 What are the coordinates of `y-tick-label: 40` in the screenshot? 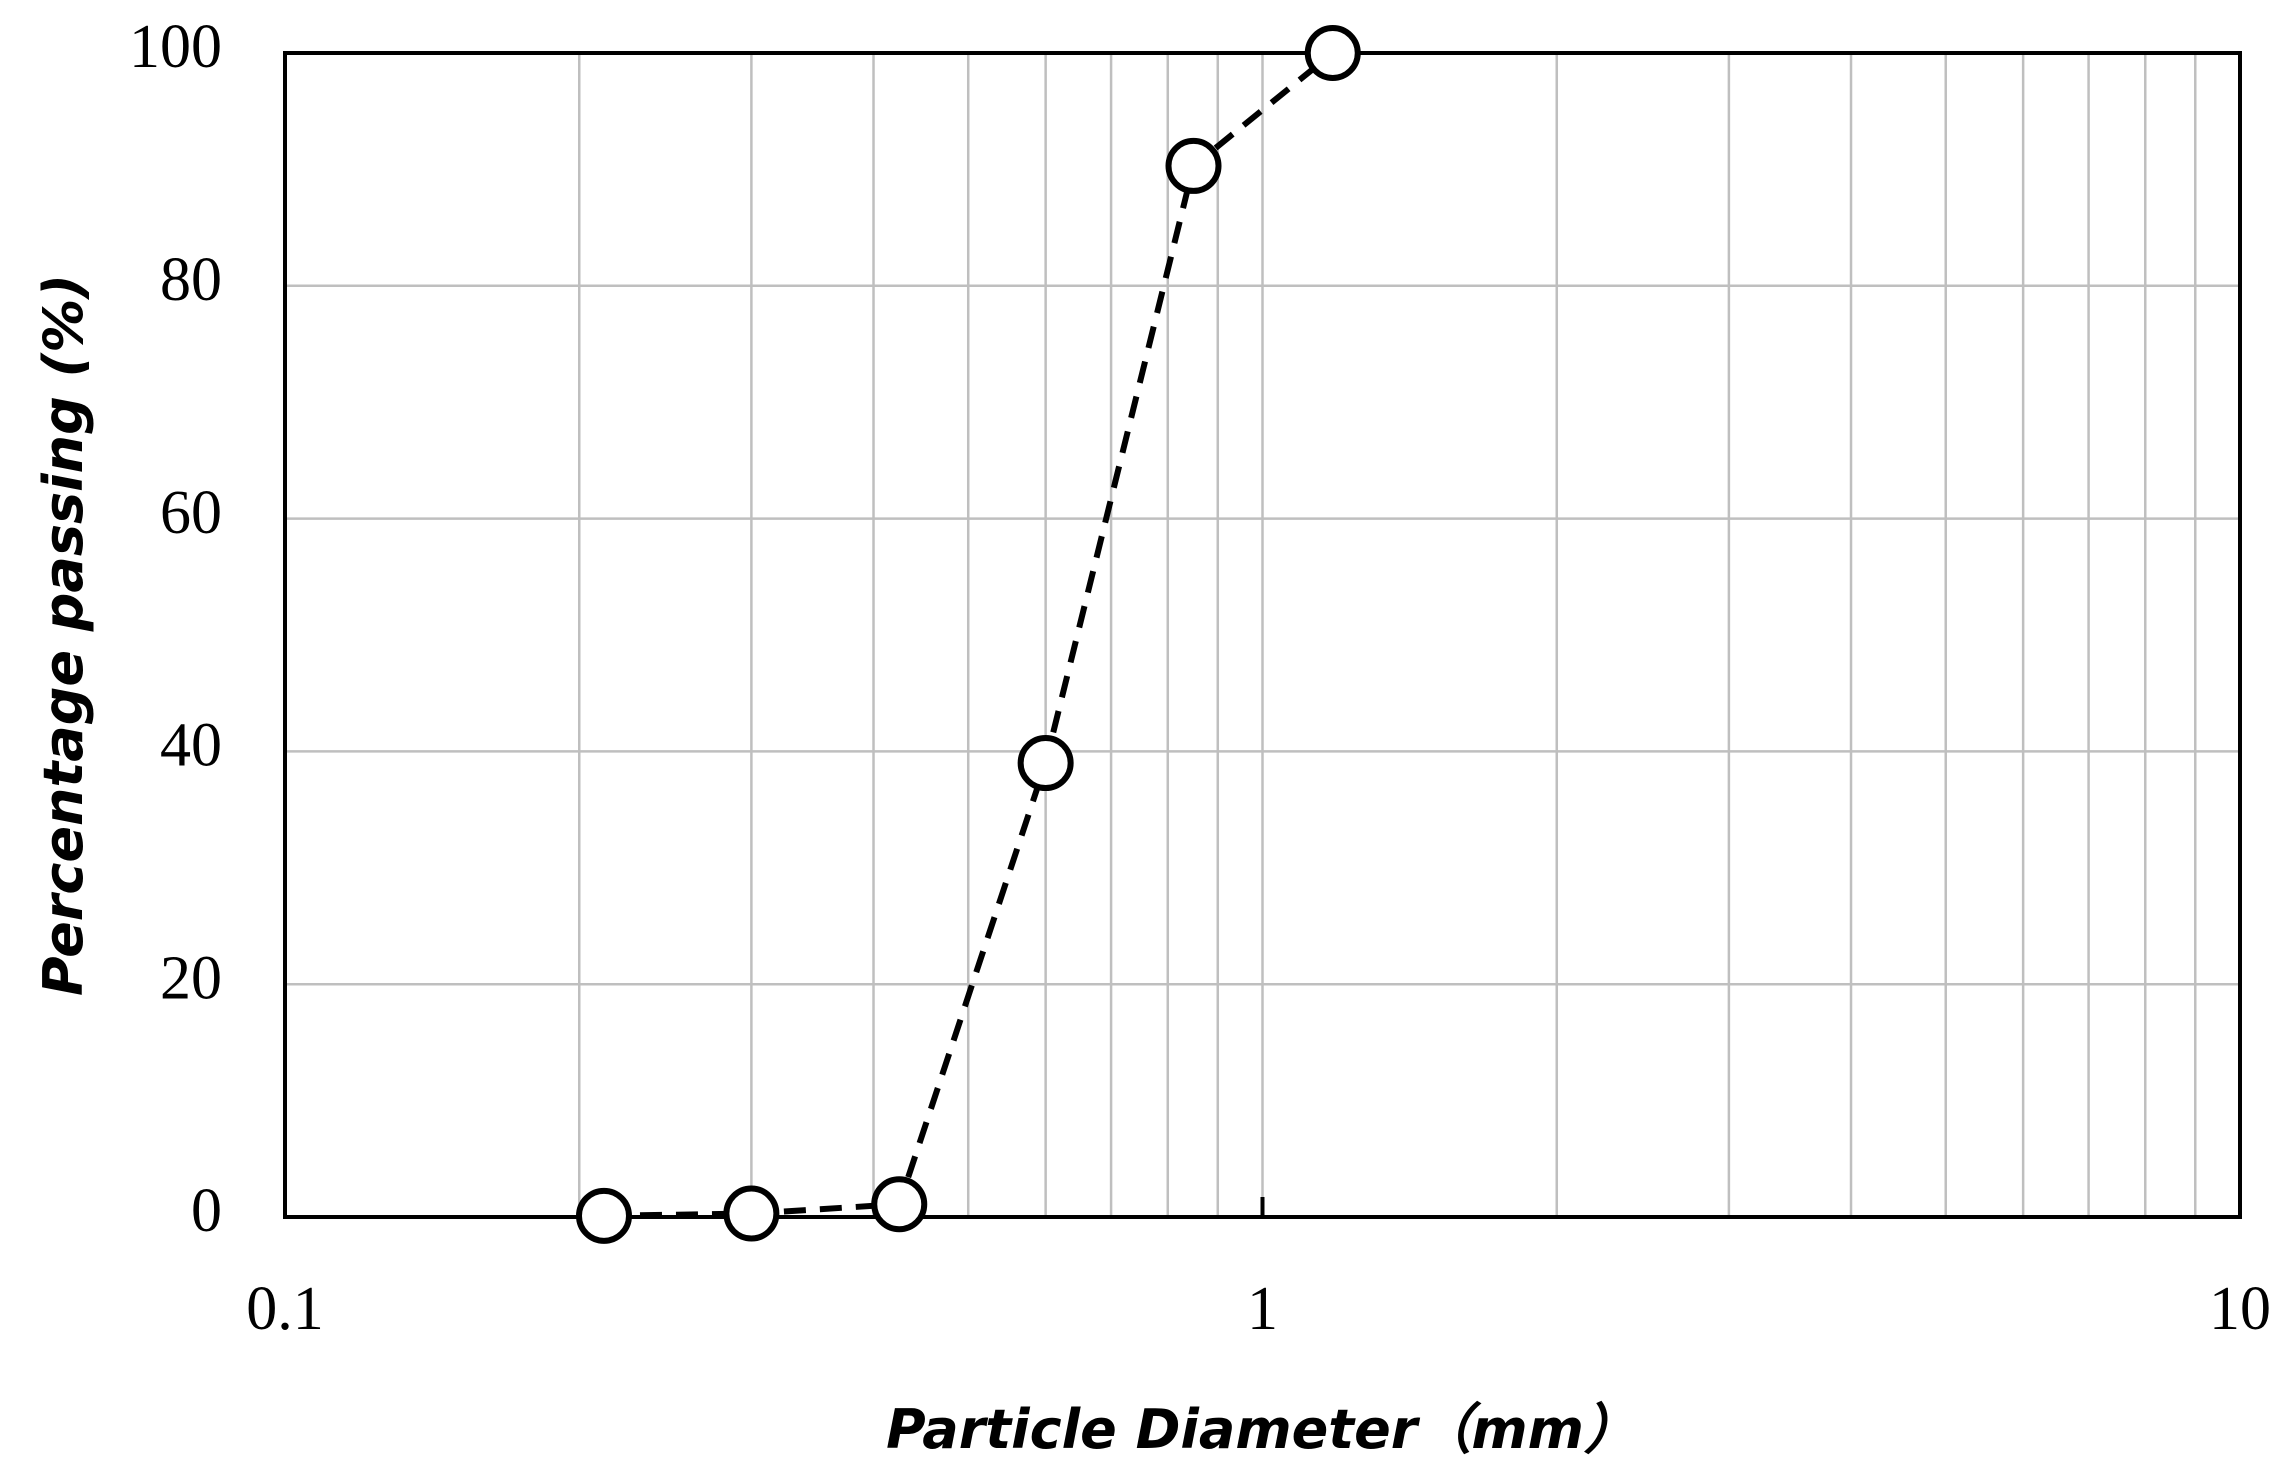 It's located at (191, 746).